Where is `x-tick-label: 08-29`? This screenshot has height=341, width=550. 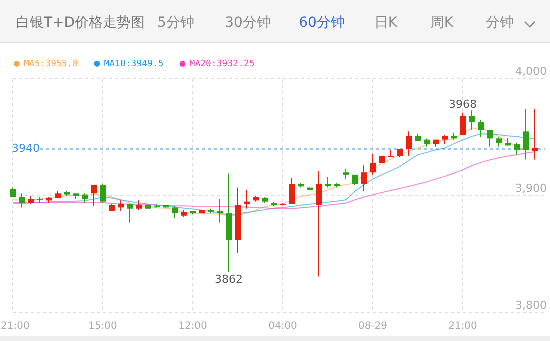
x-tick-label: 08-29 is located at coordinates (373, 326).